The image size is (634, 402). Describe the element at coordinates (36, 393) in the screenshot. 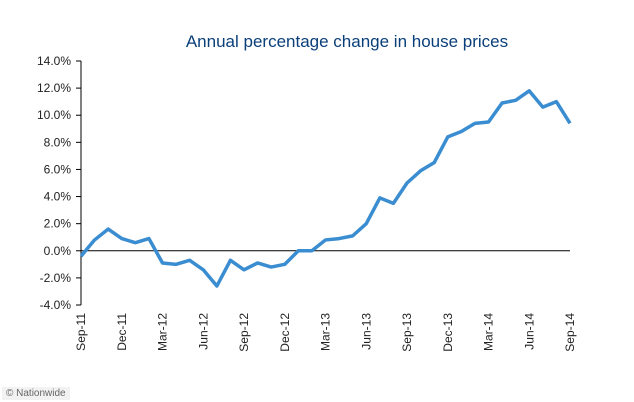

I see `source-credit: © Nationwide` at that location.